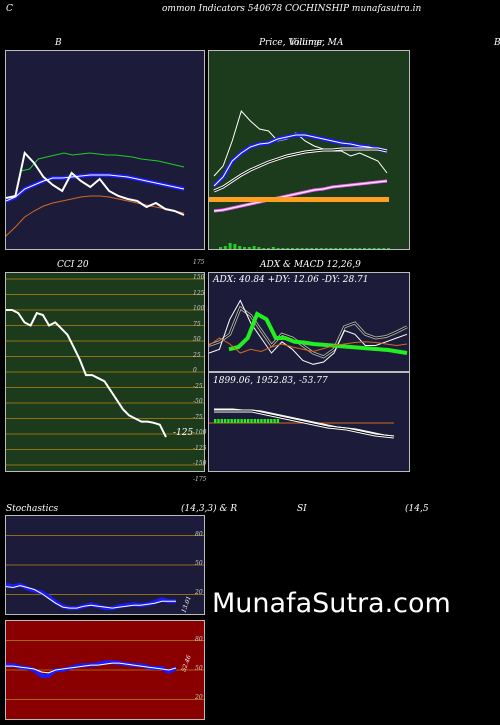 The image size is (500, 725). What do you see at coordinates (95, 216) in the screenshot?
I see `bb-lower-line` at bounding box center [95, 216].